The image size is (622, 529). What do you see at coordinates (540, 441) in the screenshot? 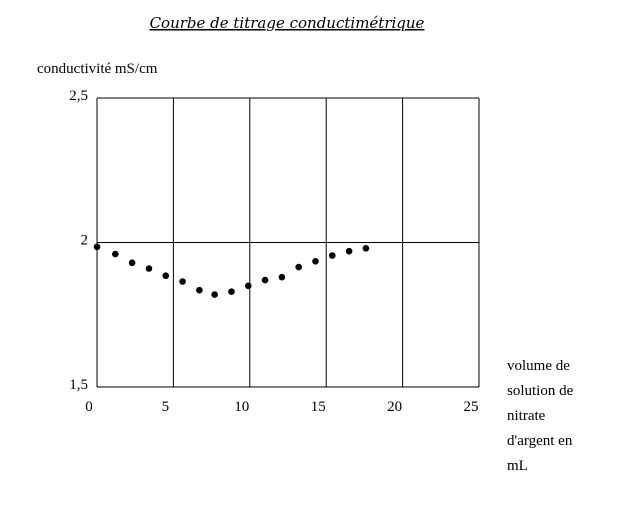
I see `x-axis-label-line: d'argent en` at bounding box center [540, 441].